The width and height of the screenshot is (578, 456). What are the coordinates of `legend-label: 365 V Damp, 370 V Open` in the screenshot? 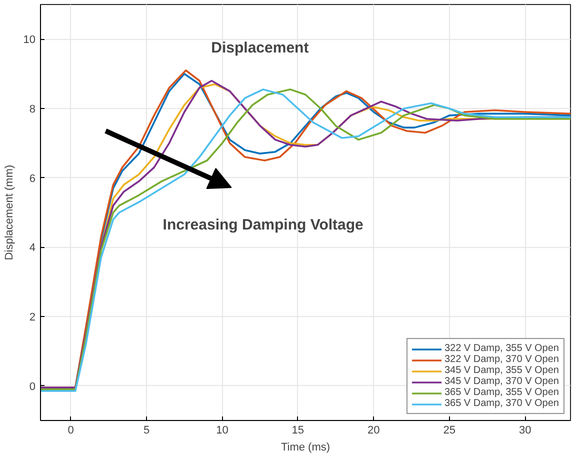 It's located at (501, 403).